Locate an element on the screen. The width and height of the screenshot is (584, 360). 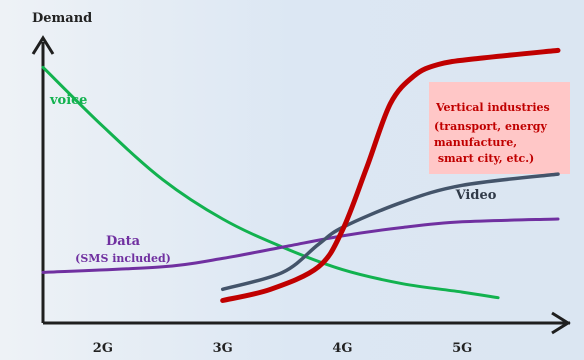
x-tick-label-2g: 2G is located at coordinates (103, 348).